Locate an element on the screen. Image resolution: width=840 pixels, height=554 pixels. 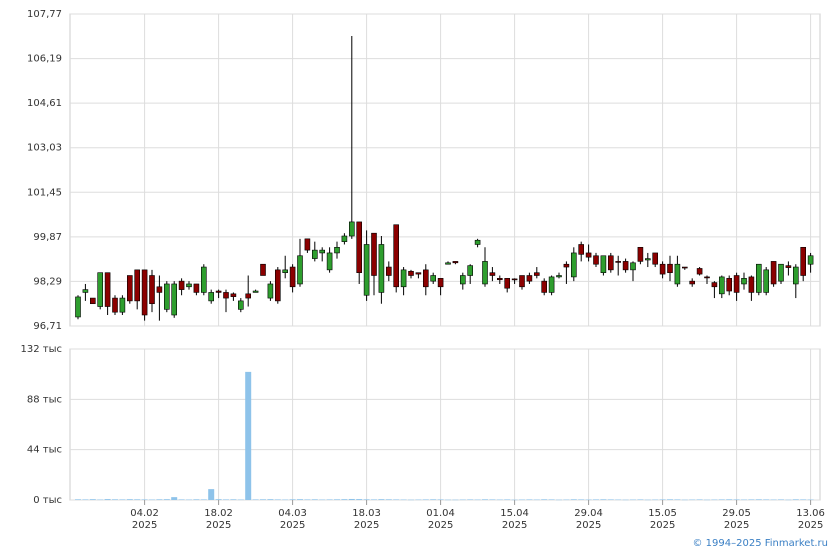
y-tick-label: 104,61 is located at coordinates (44, 103).